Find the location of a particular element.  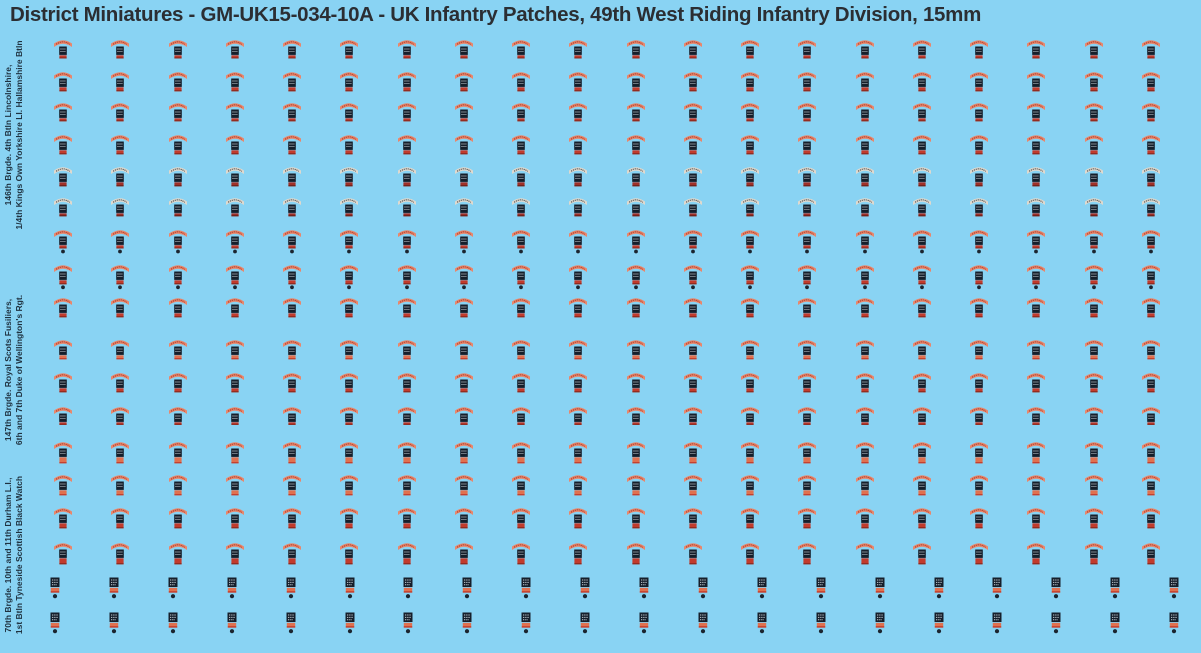

brigade-label-70-line2: 1st Btln Tyneside Scottish Black Watch is located at coordinates (19, 555).